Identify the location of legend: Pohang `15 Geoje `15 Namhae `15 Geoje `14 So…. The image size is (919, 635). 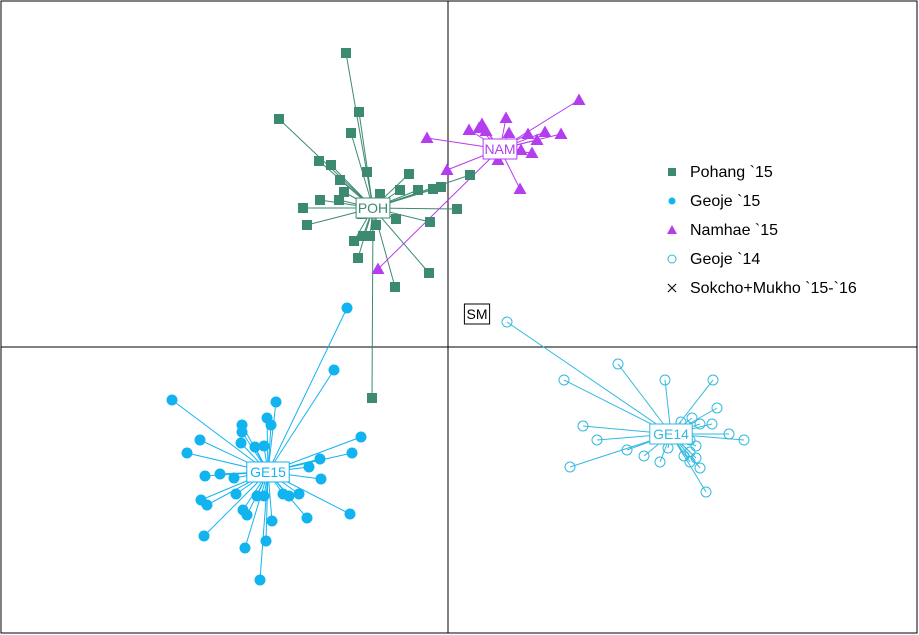
(762, 230).